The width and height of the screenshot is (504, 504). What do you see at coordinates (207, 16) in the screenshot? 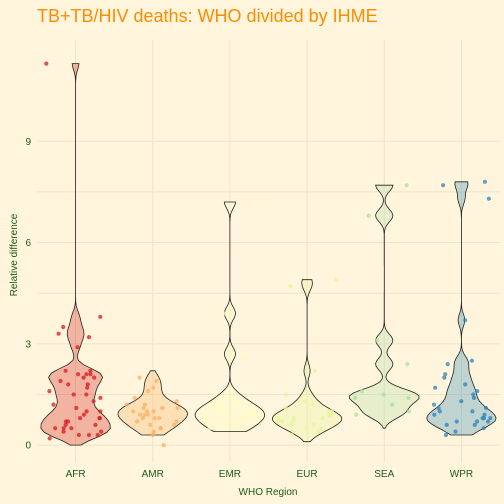
I see `chart-title: TB+TB/HIV deaths: WHO divided by IHME` at bounding box center [207, 16].